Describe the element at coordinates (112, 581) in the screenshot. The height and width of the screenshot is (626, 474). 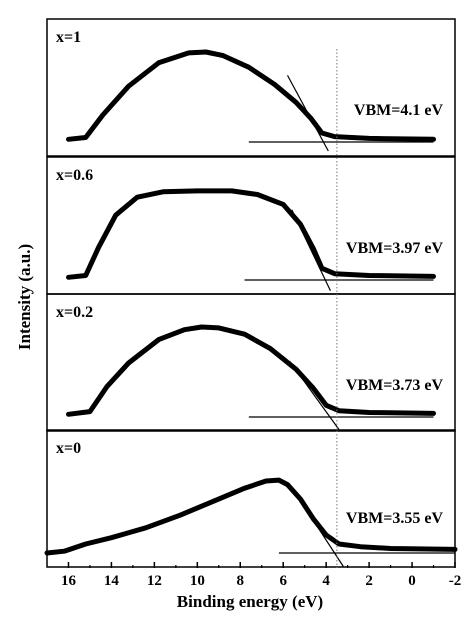
I see `x-tick-label: 14` at that location.